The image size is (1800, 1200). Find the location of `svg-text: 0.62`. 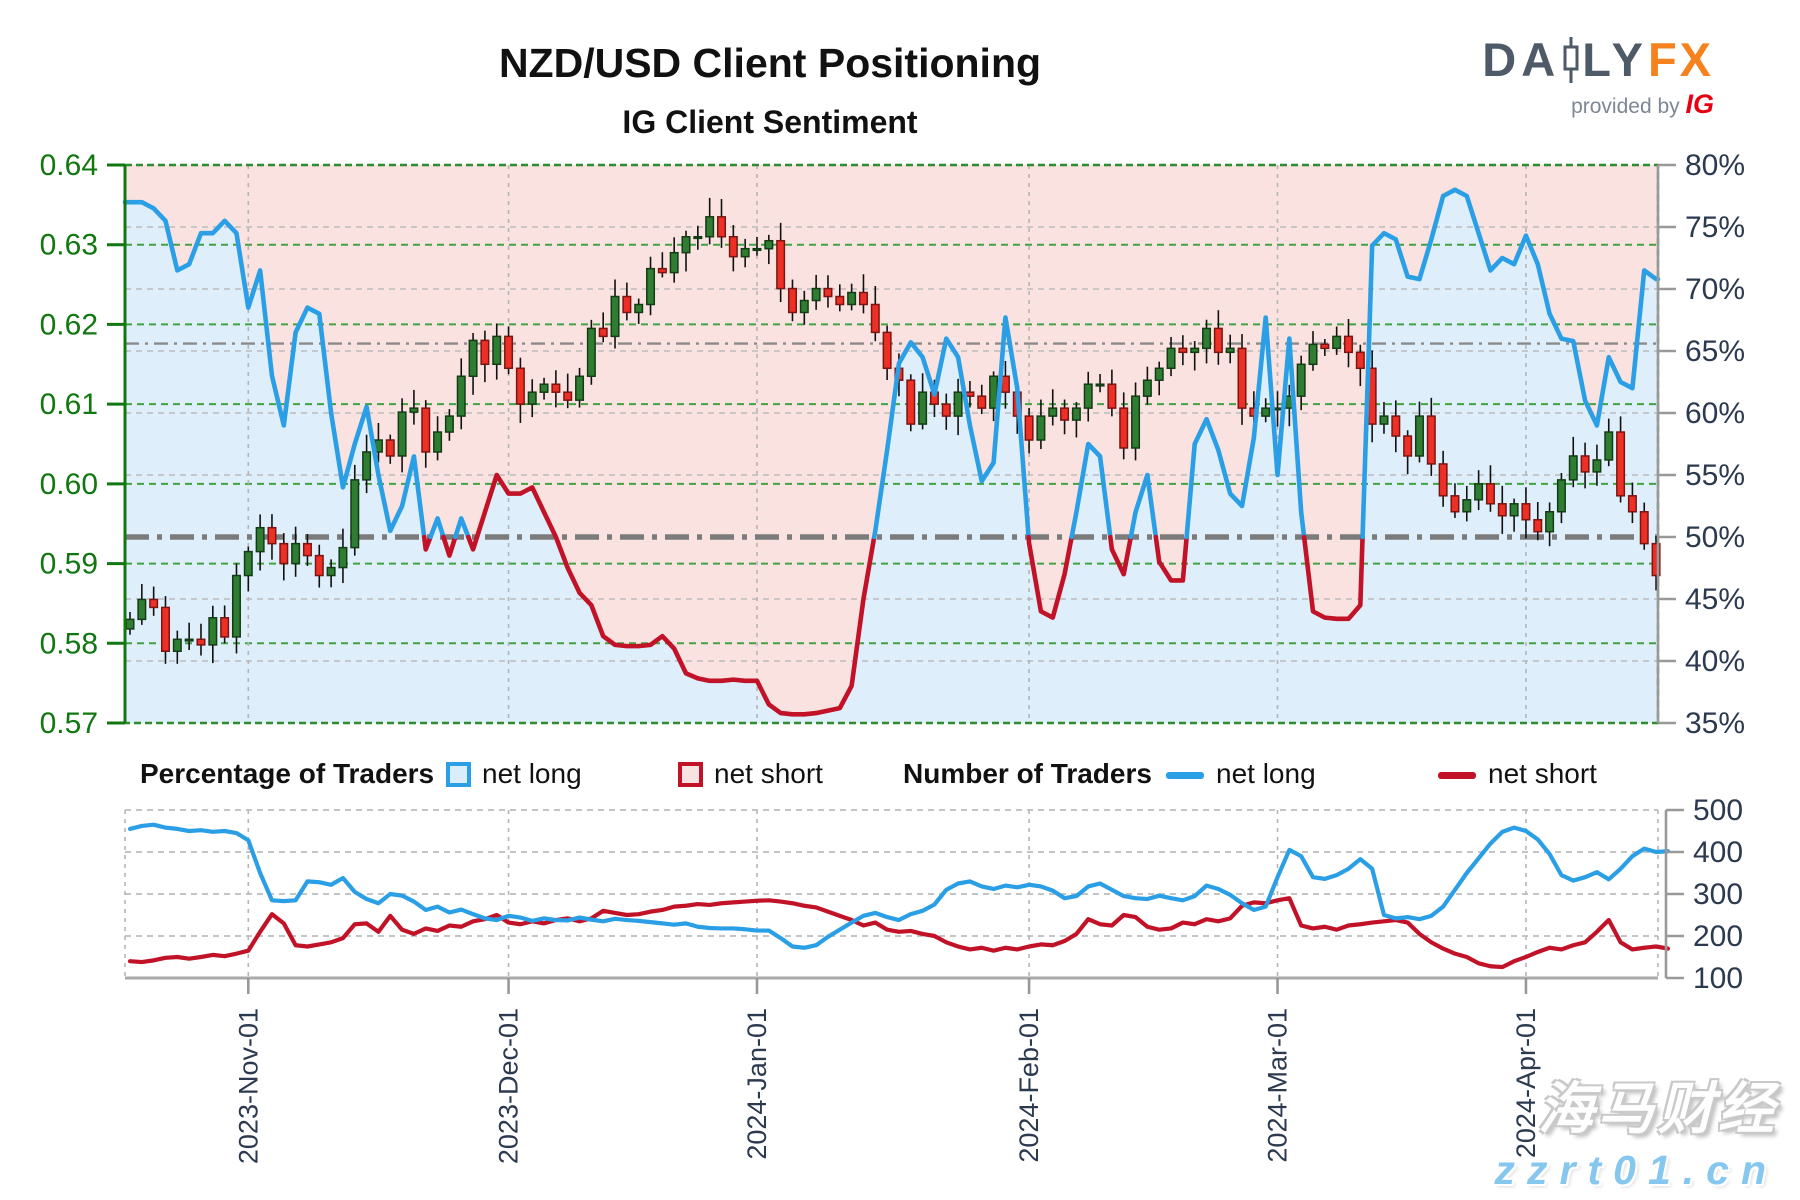

svg-text: 0.62 is located at coordinates (69, 324).